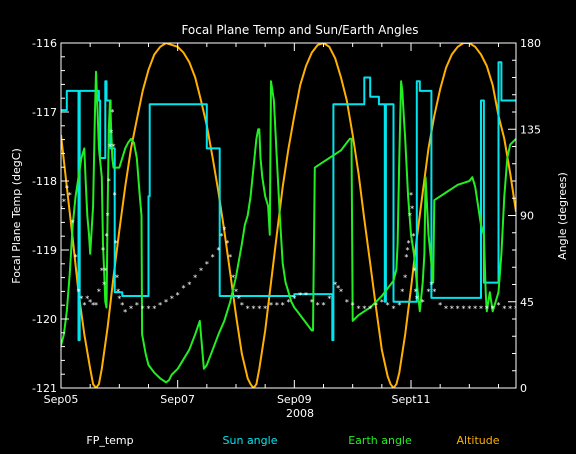 This screenshot has width=576, height=454. What do you see at coordinates (16, 215) in the screenshot?
I see `y-axis-label-left: Focal Plane Temp (degC)` at bounding box center [16, 215].